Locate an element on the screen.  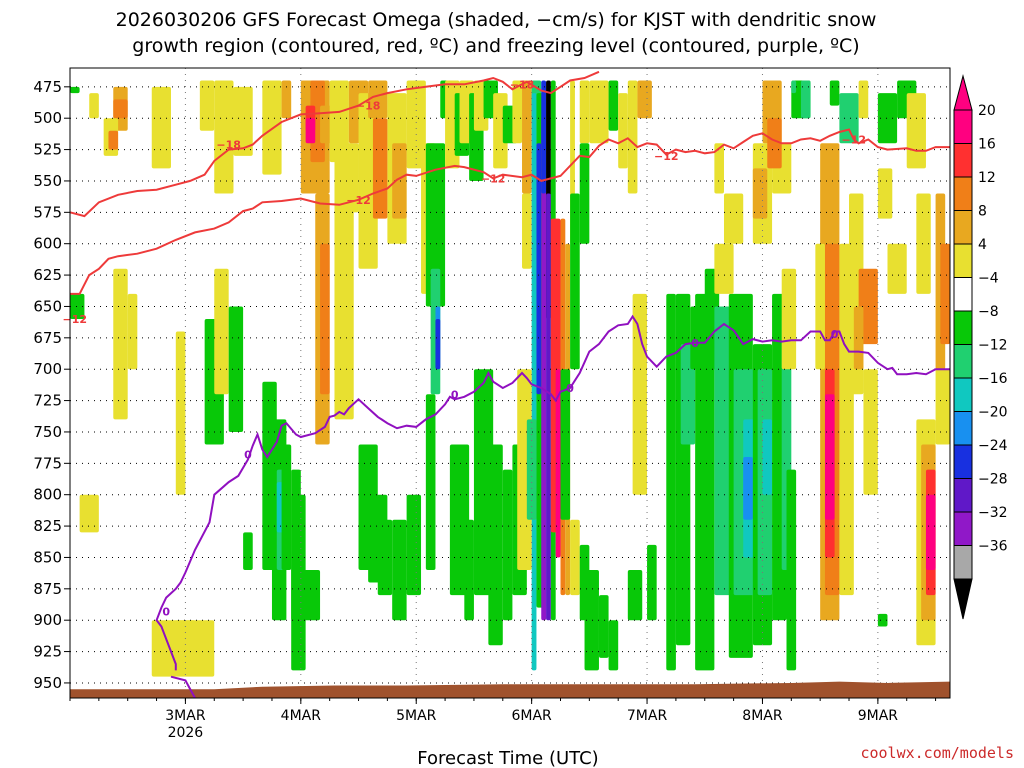
x-tick-label: 5MAR is located at coordinates (416, 716).